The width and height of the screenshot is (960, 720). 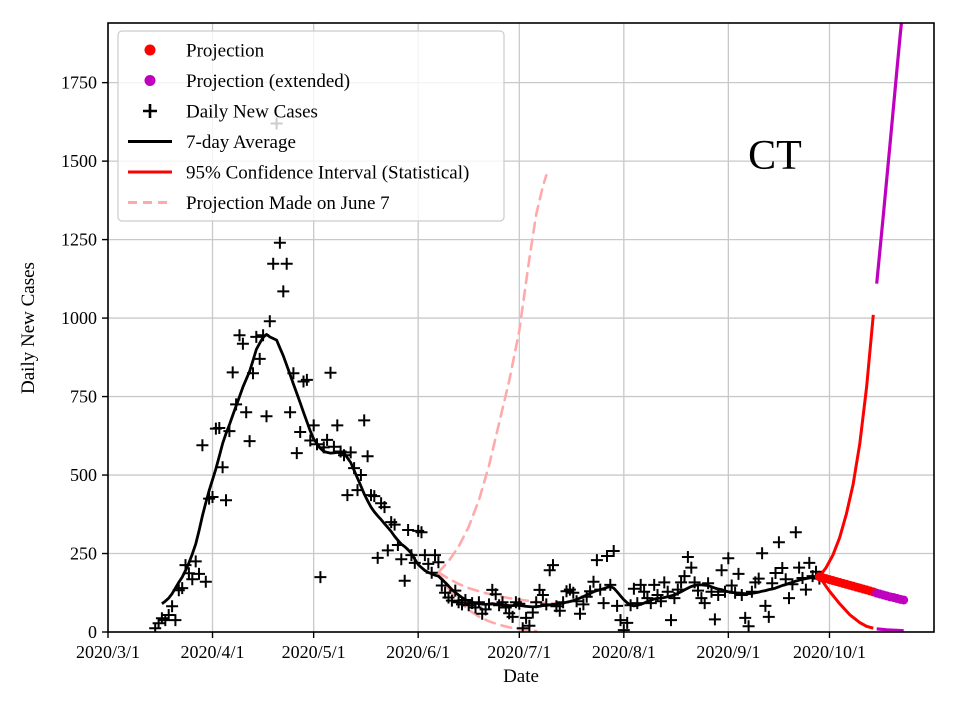 What do you see at coordinates (252, 112) in the screenshot?
I see `legend-item-label: Daily New Cases` at bounding box center [252, 112].